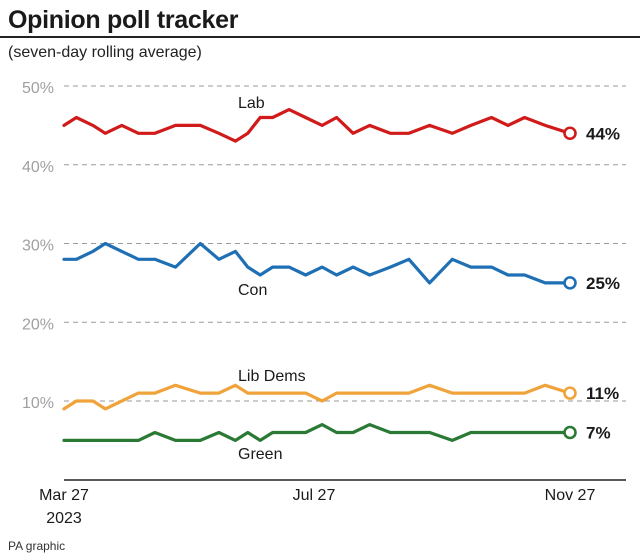 The width and height of the screenshot is (640, 559). What do you see at coordinates (314, 495) in the screenshot?
I see `x-tick-label: Jul 27` at bounding box center [314, 495].